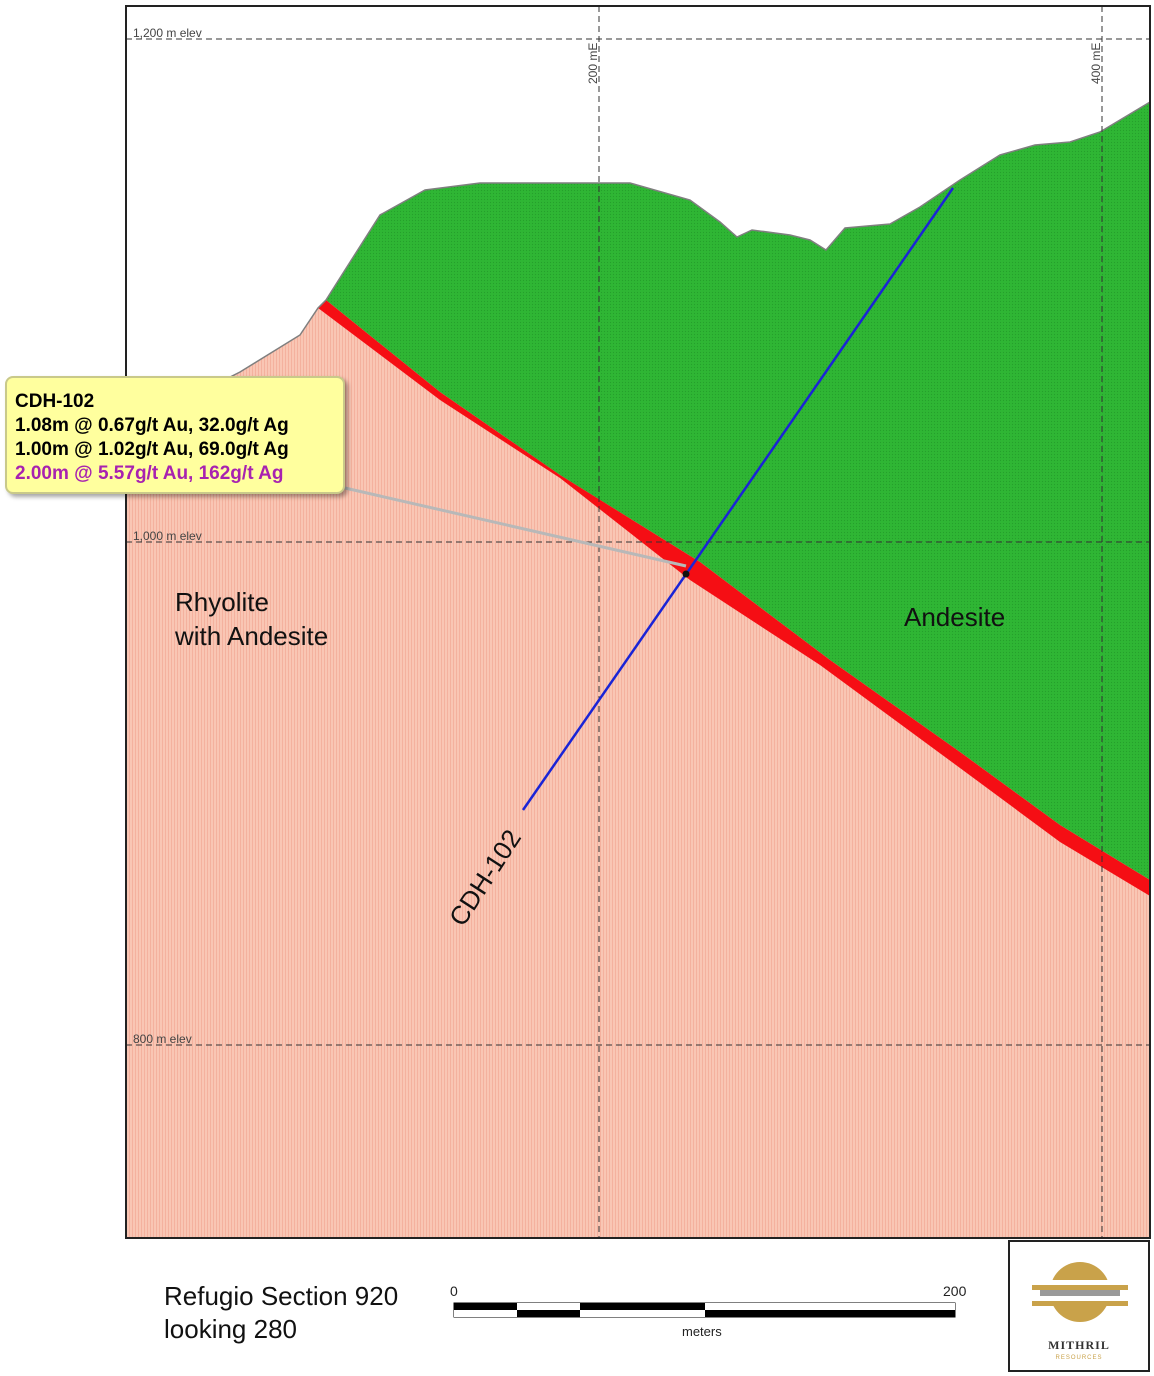 This screenshot has height=1376, width=1154. I want to click on elev-label-1200: 1,200 m elev, so click(167, 33).